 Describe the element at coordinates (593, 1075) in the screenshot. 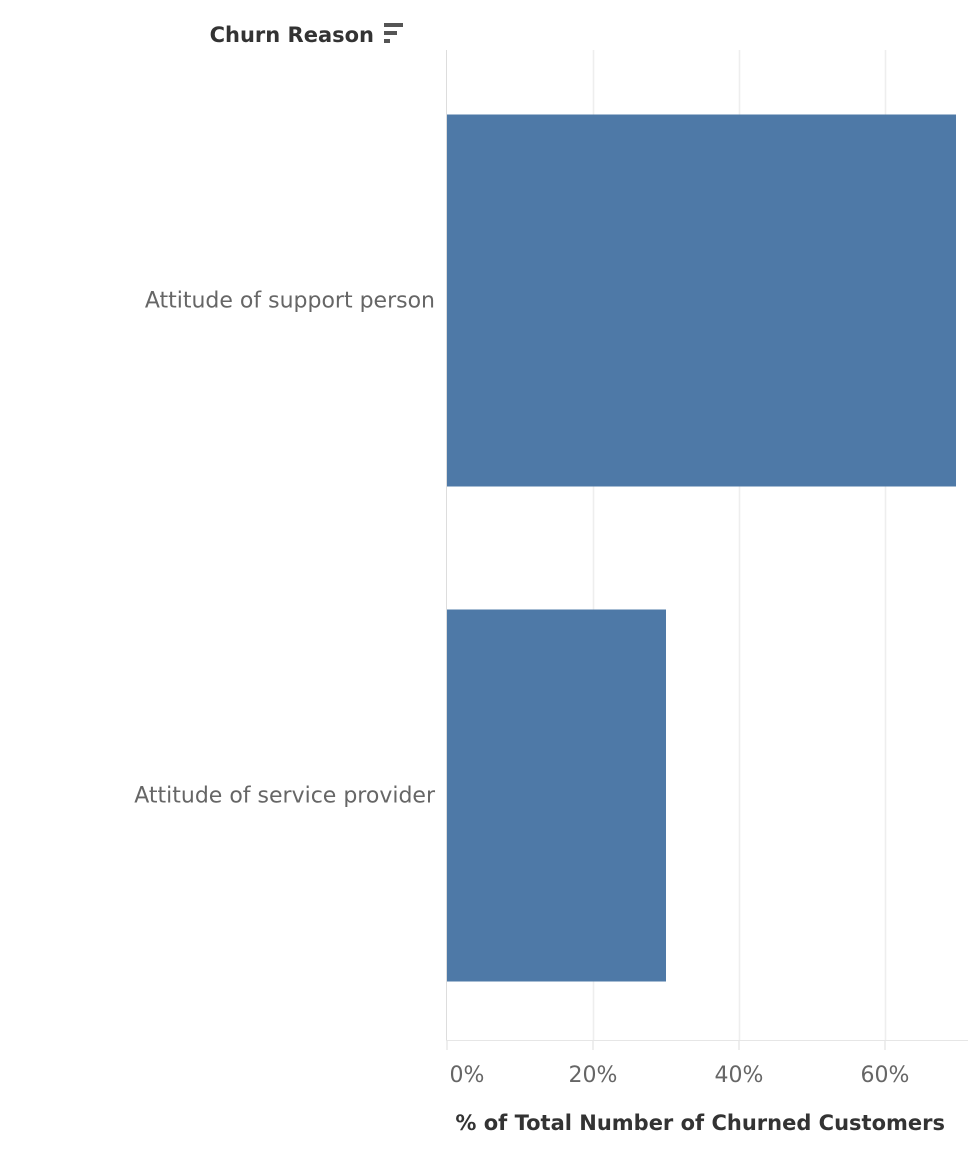

I see `x-tick-label: 20%` at that location.